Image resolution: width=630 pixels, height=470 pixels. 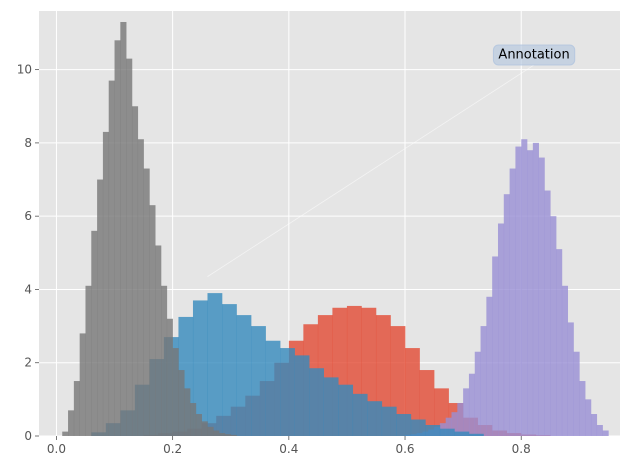 What do you see at coordinates (28, 216) in the screenshot?
I see `y-tick-label: 6` at bounding box center [28, 216].